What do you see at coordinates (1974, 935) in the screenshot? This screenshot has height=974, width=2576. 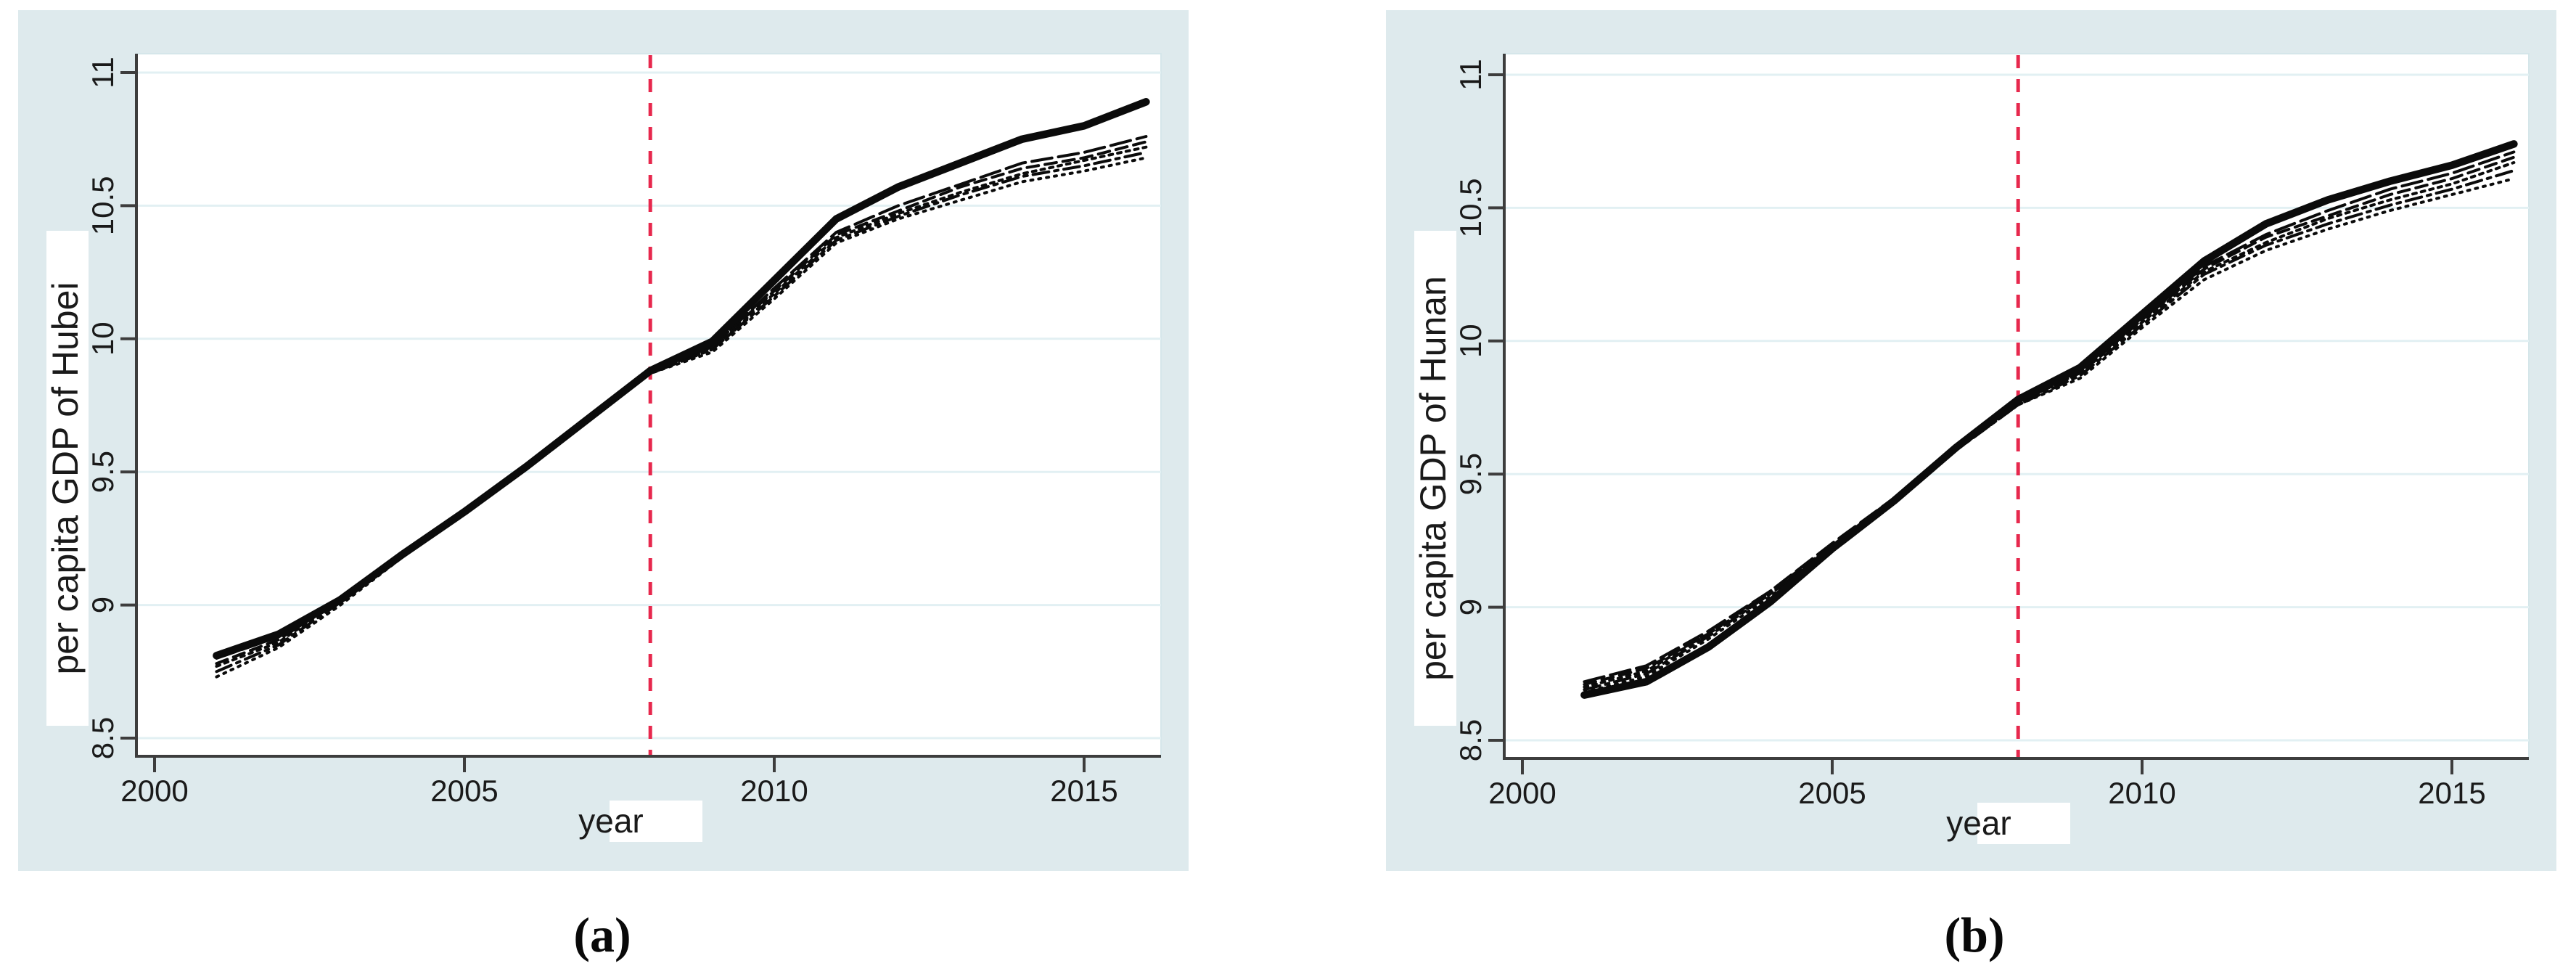 I see `panel-b-caption: (b)` at bounding box center [1974, 935].